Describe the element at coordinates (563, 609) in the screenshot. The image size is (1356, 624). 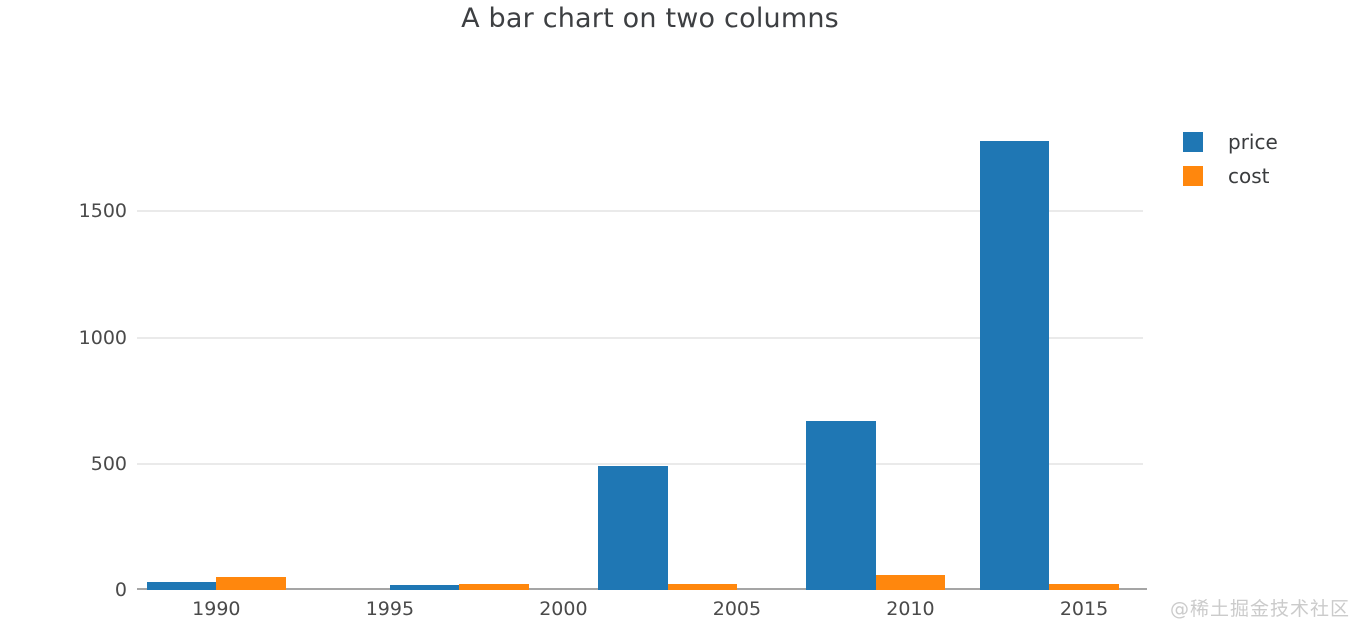
I see `x-tick-label-2000: 2000` at that location.